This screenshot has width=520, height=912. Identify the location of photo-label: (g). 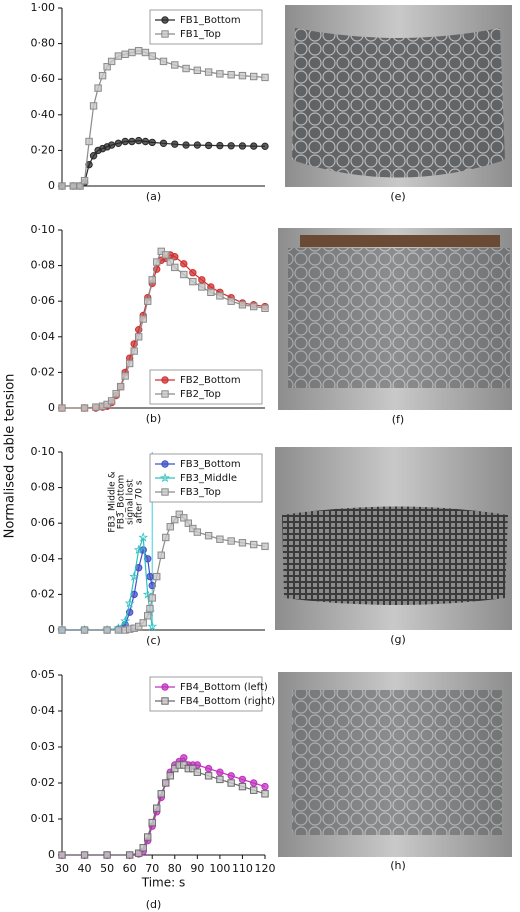
(398, 639).